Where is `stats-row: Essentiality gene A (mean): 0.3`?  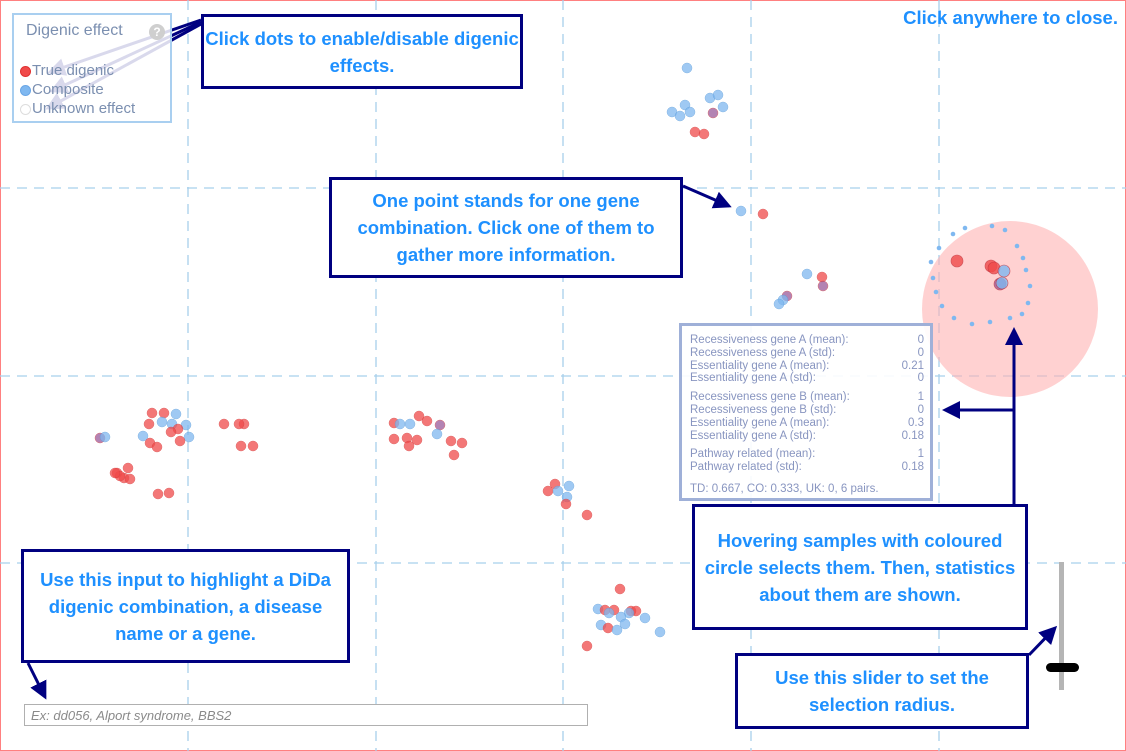
stats-row: Essentiality gene A (mean): 0.3 is located at coordinates (807, 423).